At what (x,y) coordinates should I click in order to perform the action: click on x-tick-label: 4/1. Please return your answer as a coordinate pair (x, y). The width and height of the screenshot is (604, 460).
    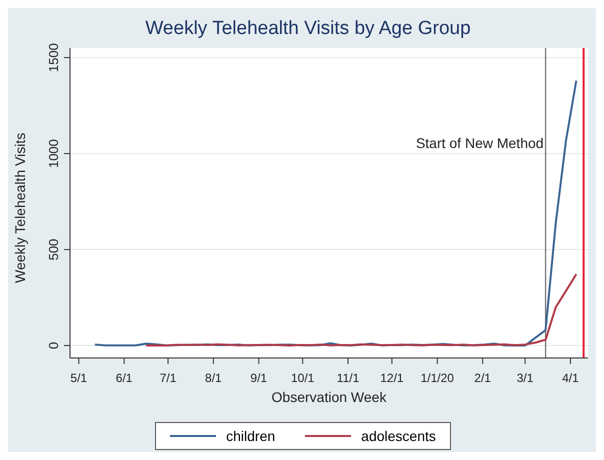
    Looking at the image, I should click on (571, 378).